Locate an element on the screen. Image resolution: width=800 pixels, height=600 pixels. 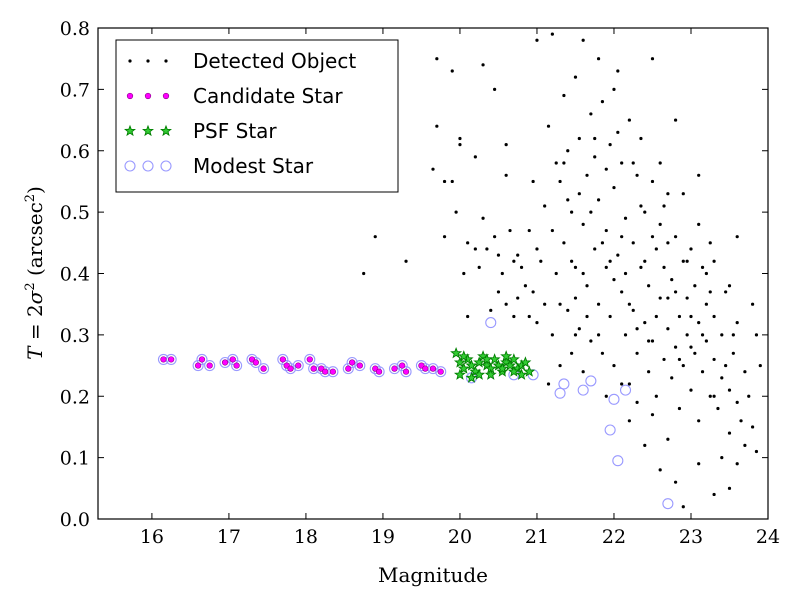
legend-label: Modest Star is located at coordinates (253, 166).